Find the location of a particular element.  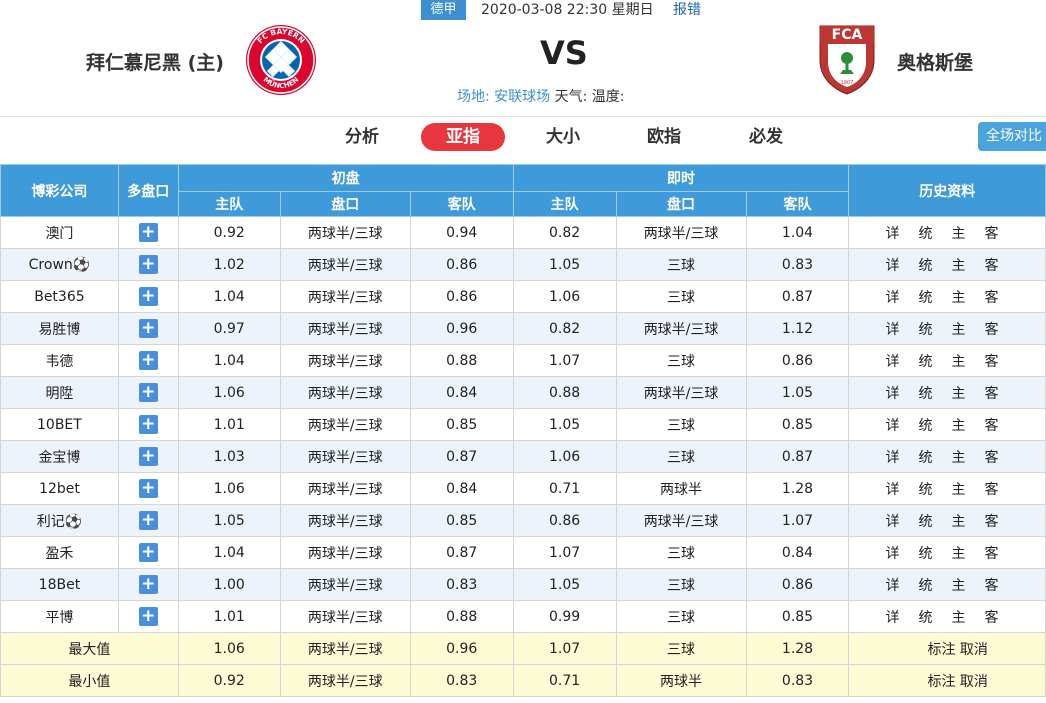

mark-cancel-links: 标注 取消 is located at coordinates (947, 648).